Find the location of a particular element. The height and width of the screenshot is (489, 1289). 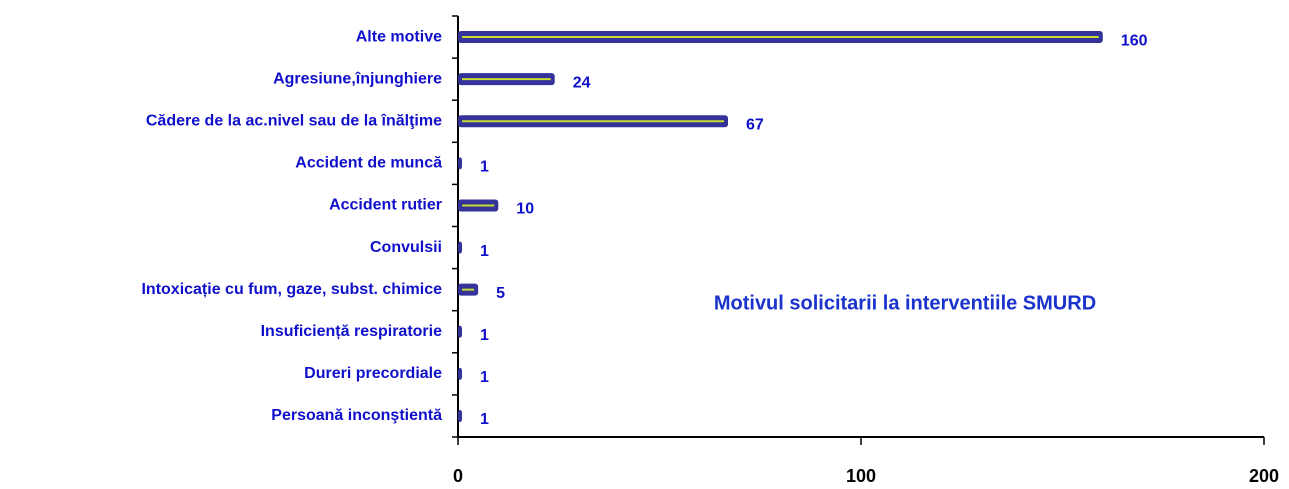

y-tick-label: Cădere de la ac.nivel sau de la înălţime is located at coordinates (294, 120).